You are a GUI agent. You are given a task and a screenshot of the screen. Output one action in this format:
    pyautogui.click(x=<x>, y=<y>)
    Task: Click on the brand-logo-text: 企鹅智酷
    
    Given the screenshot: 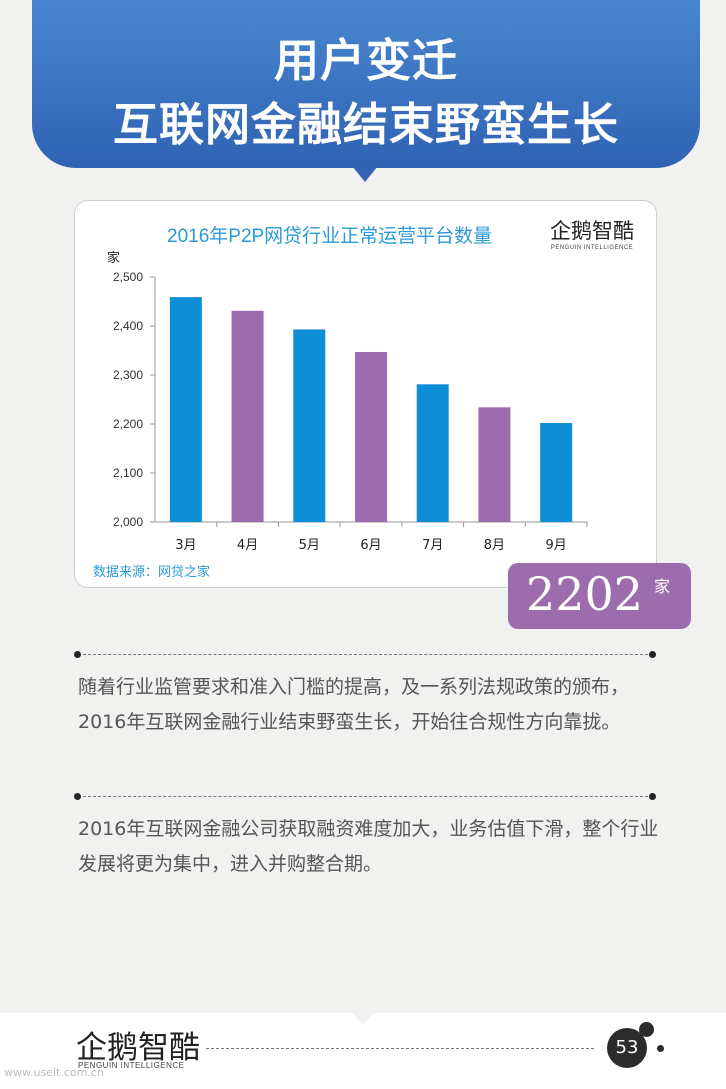 What is the action you would take?
    pyautogui.click(x=592, y=231)
    